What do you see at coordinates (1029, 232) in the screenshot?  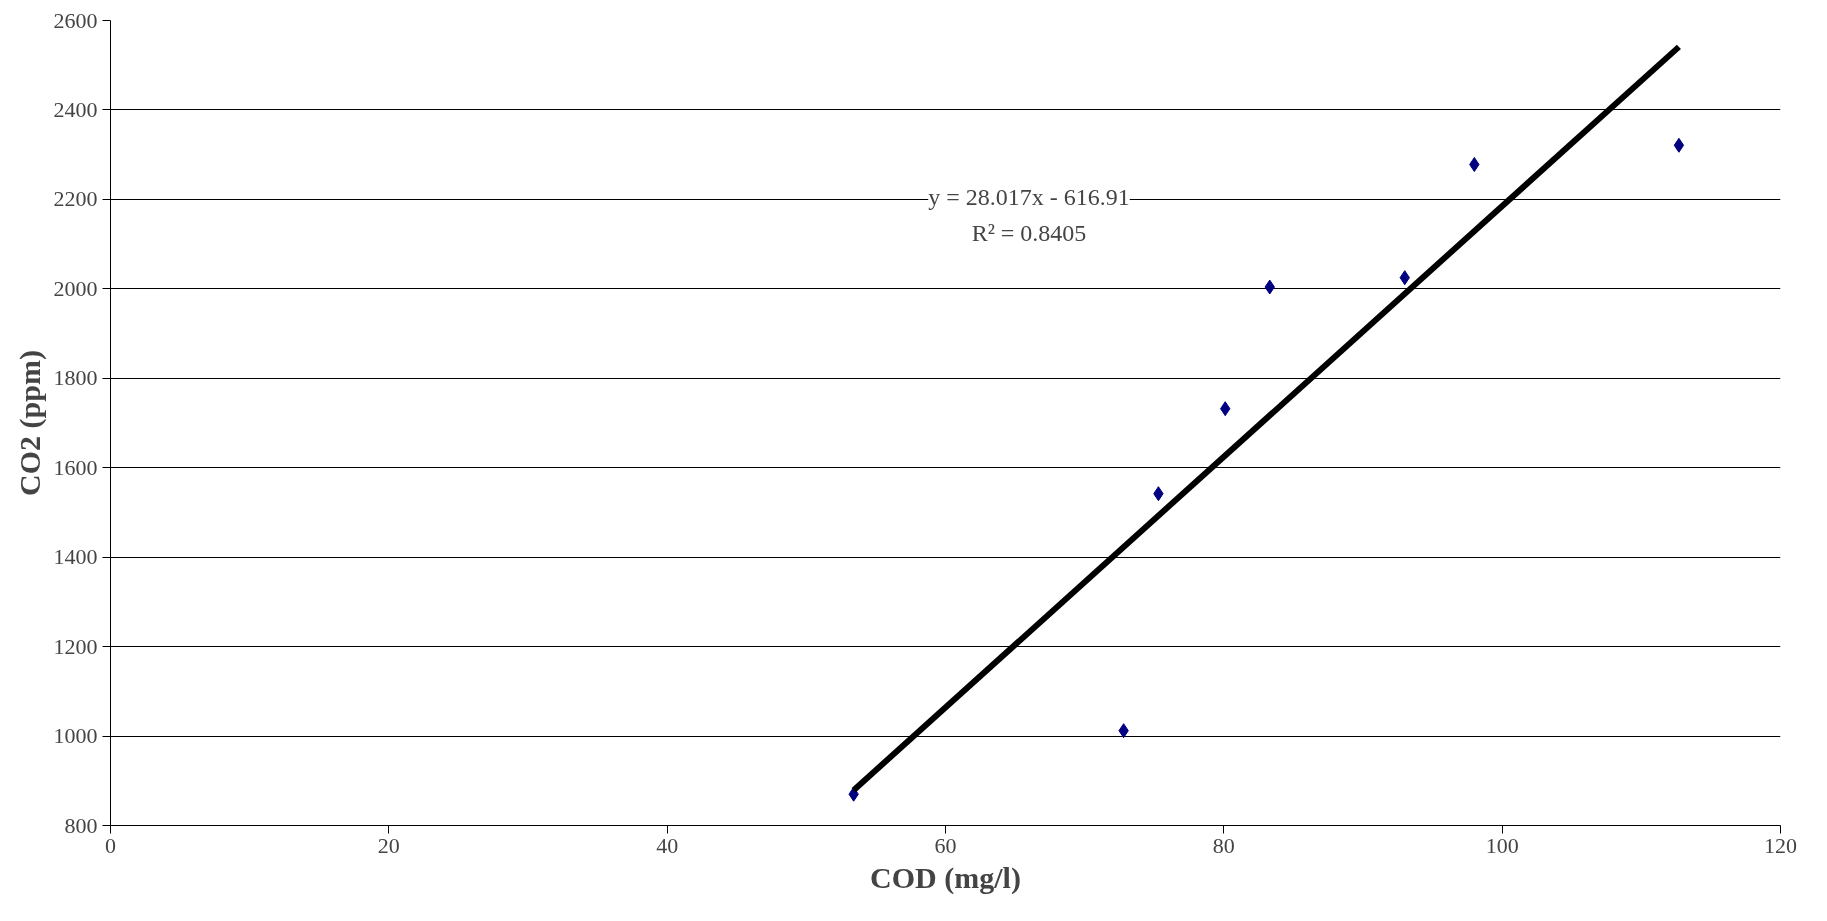 I see `annotation: R² = 0.8405` at bounding box center [1029, 232].